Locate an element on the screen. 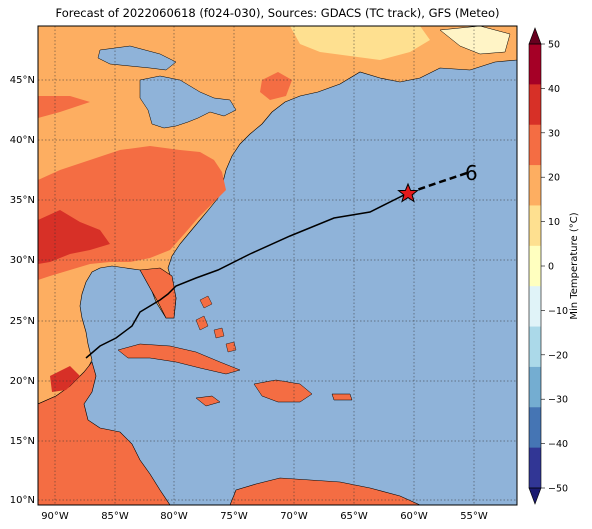 Image resolution: width=592 pixels, height=529 pixels. lon-tick: 90°W is located at coordinates (55, 516).